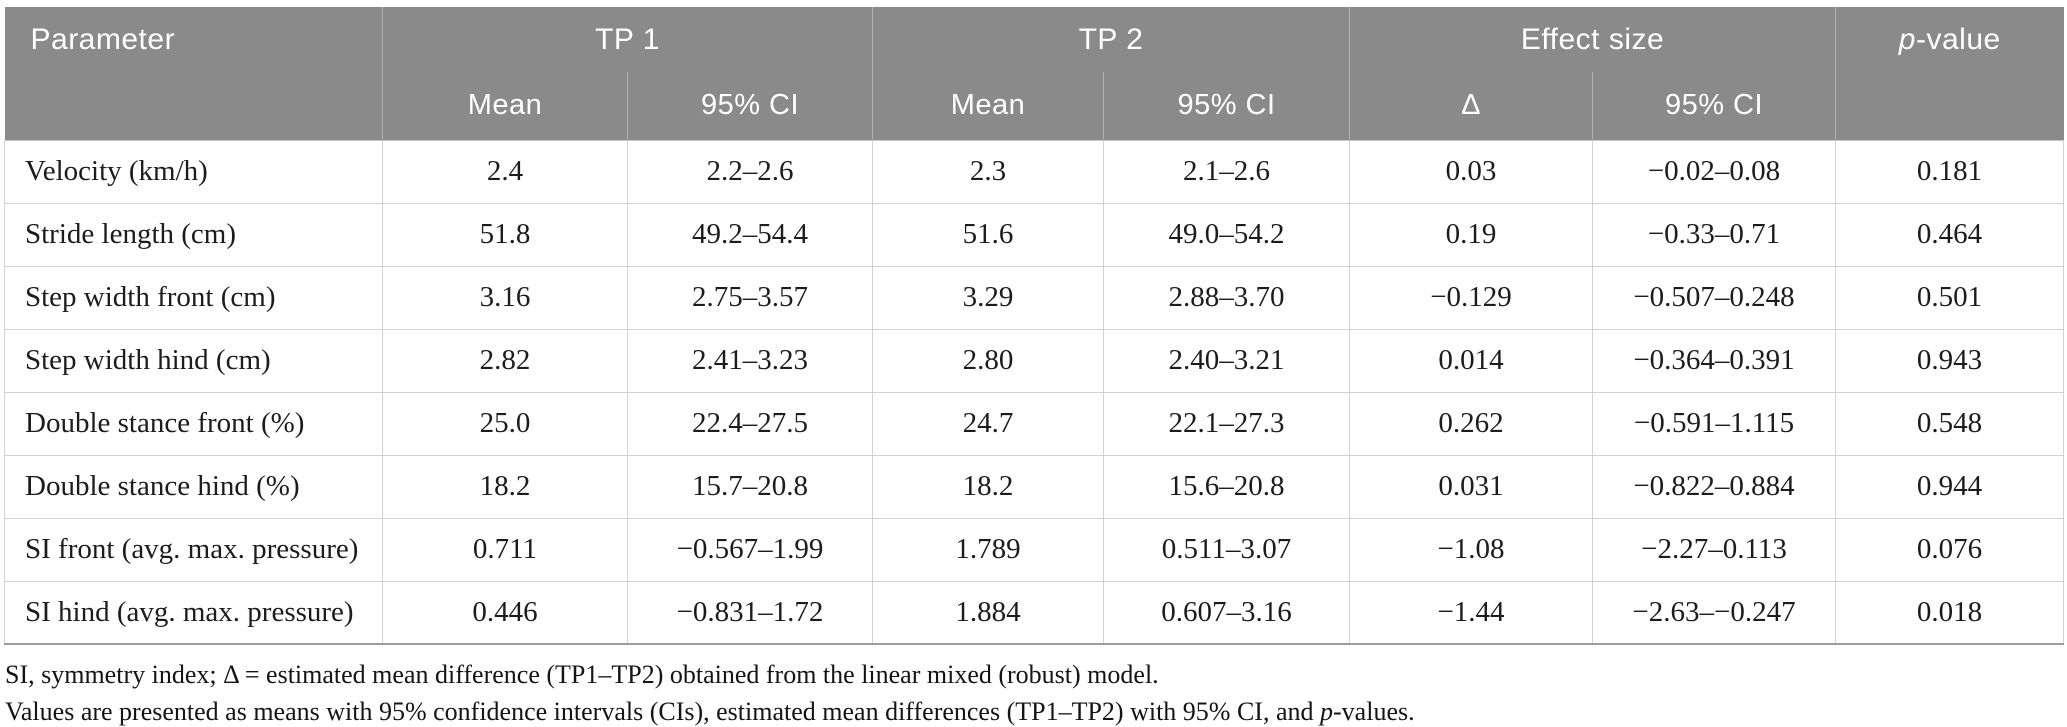 Image resolution: width=2067 pixels, height=727 pixels. Describe the element at coordinates (988, 106) in the screenshot. I see `column-header-tp2-mean: Mean` at that location.